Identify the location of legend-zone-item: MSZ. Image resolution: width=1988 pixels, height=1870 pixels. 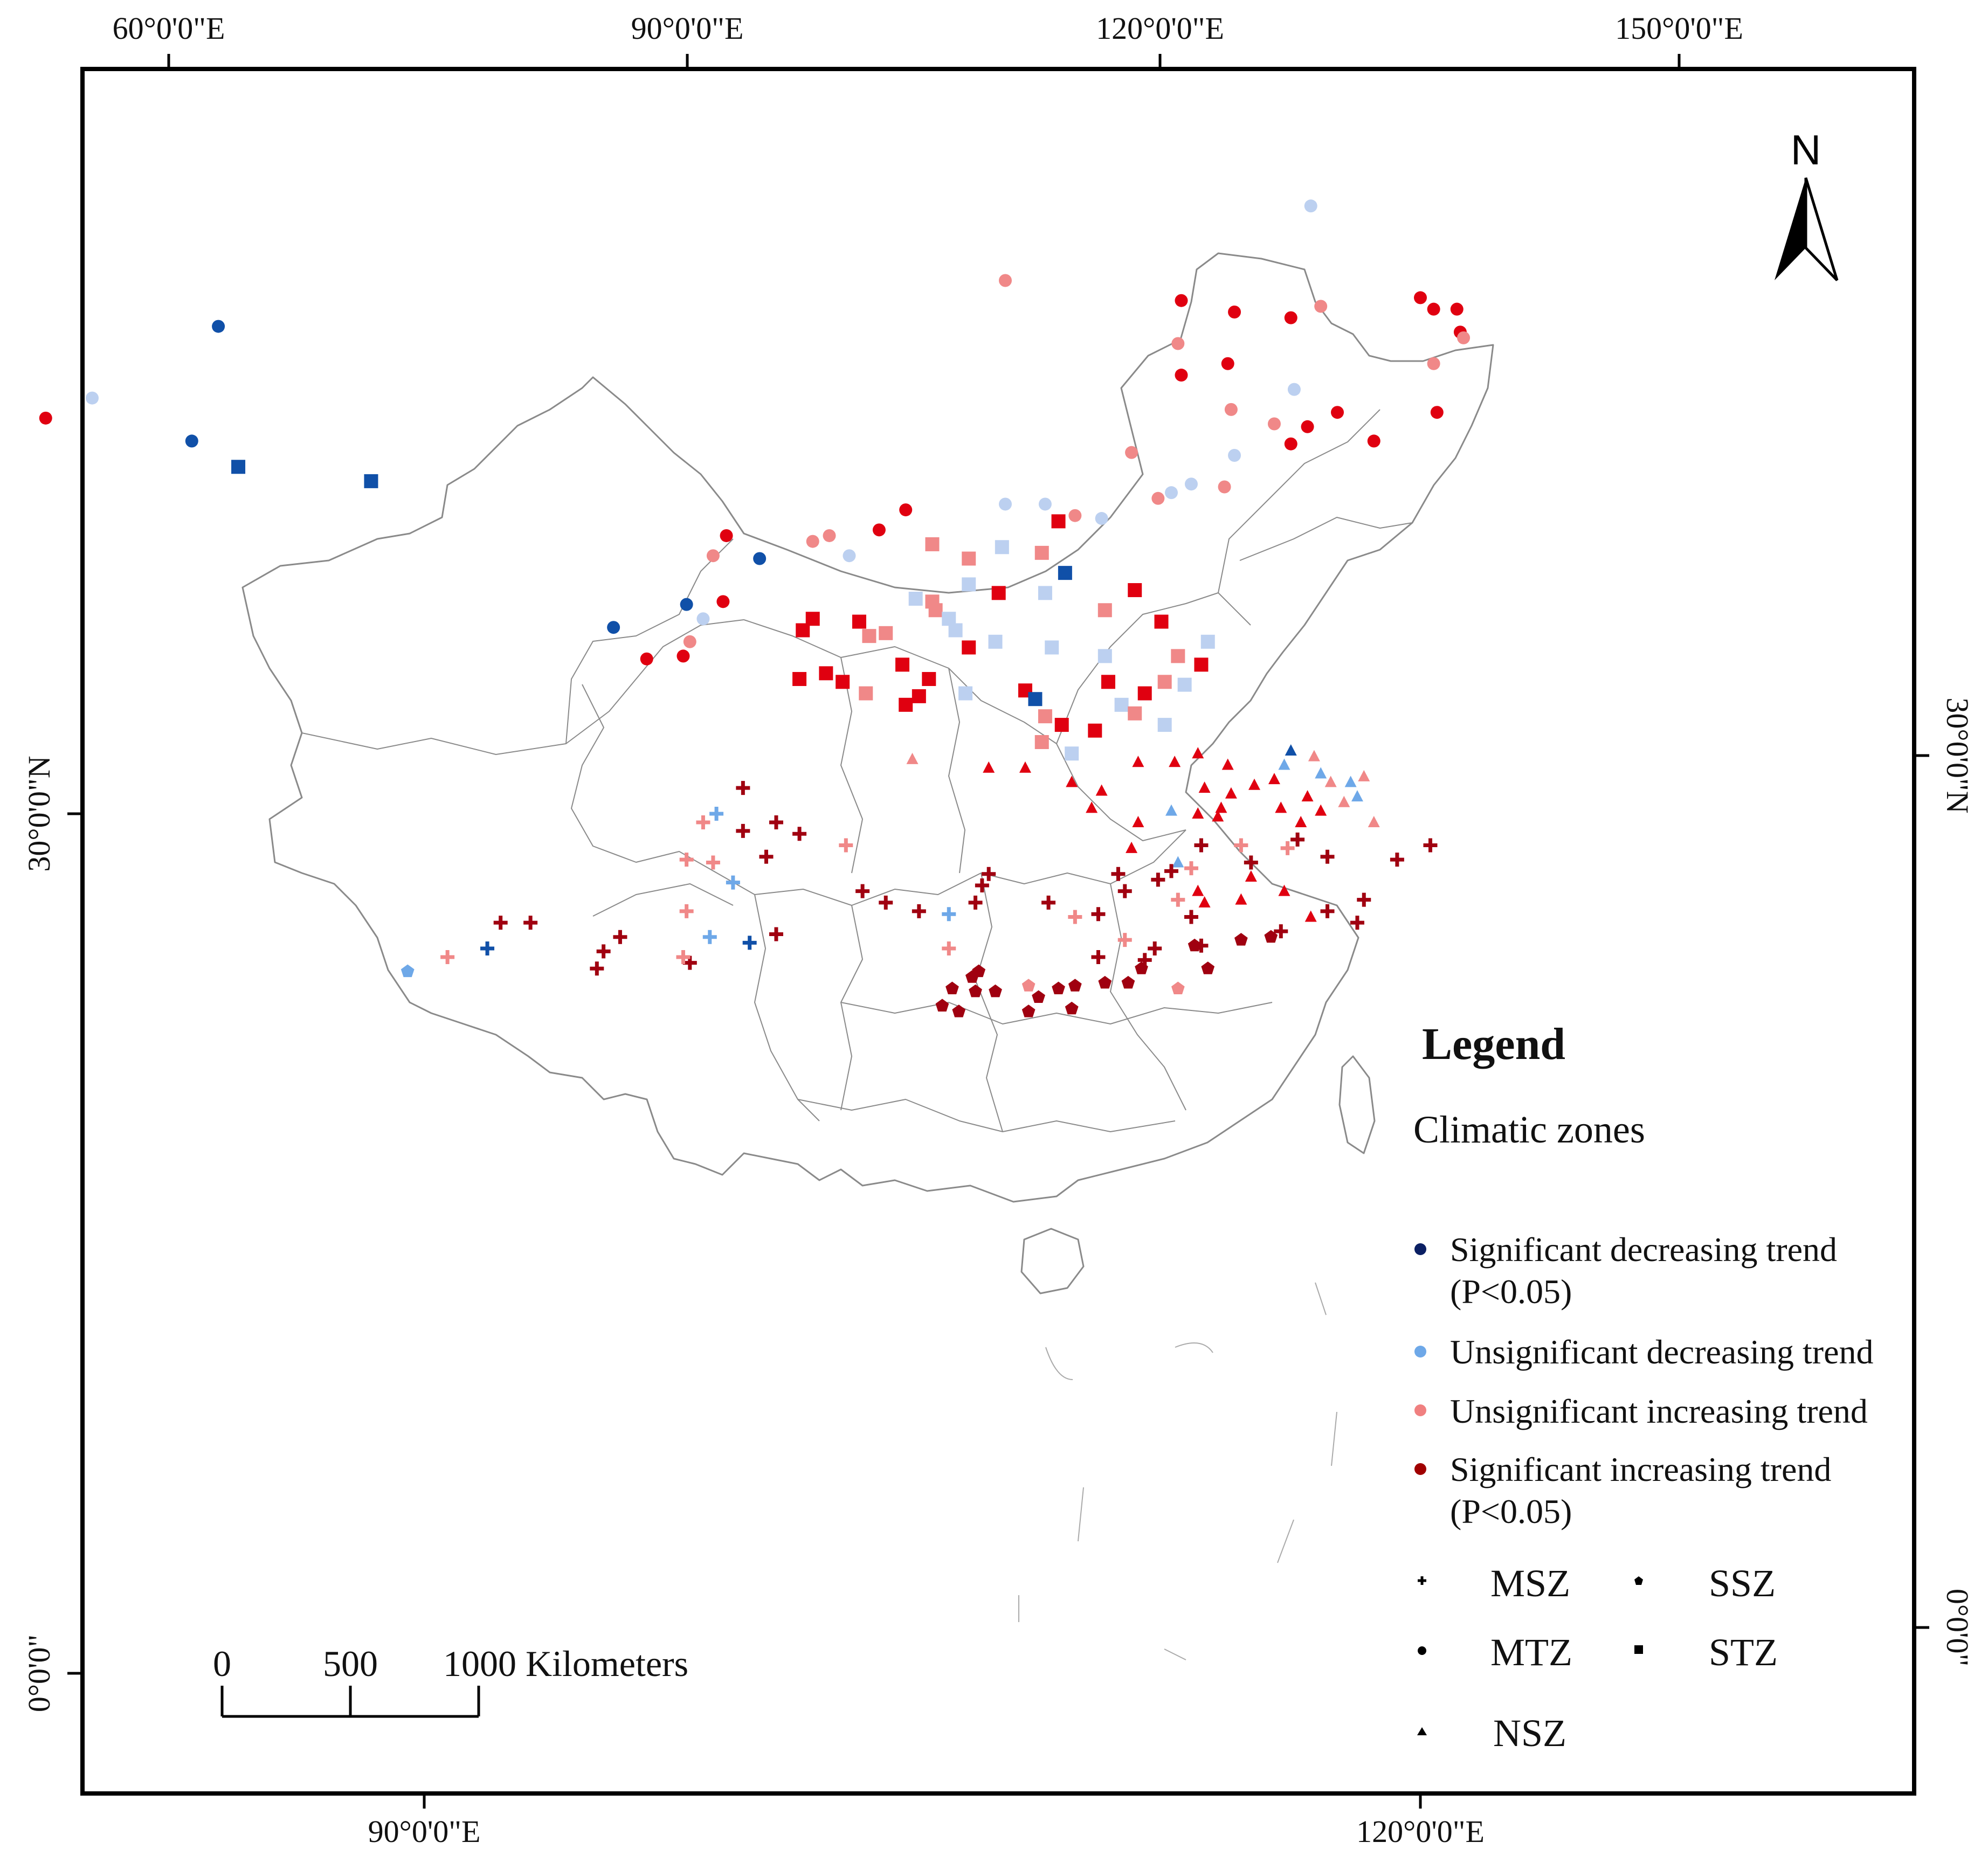
(1494, 1583).